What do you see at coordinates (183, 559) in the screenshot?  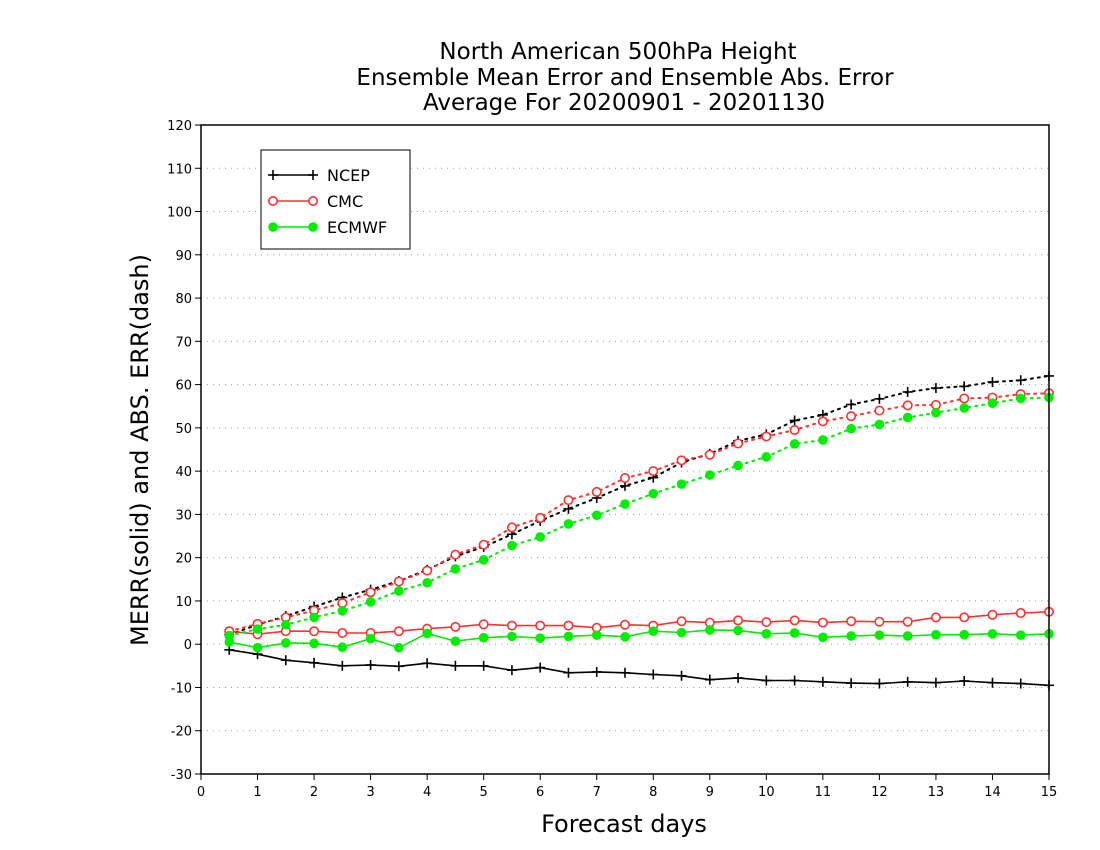 I see `y-tick-label: 20` at bounding box center [183, 559].